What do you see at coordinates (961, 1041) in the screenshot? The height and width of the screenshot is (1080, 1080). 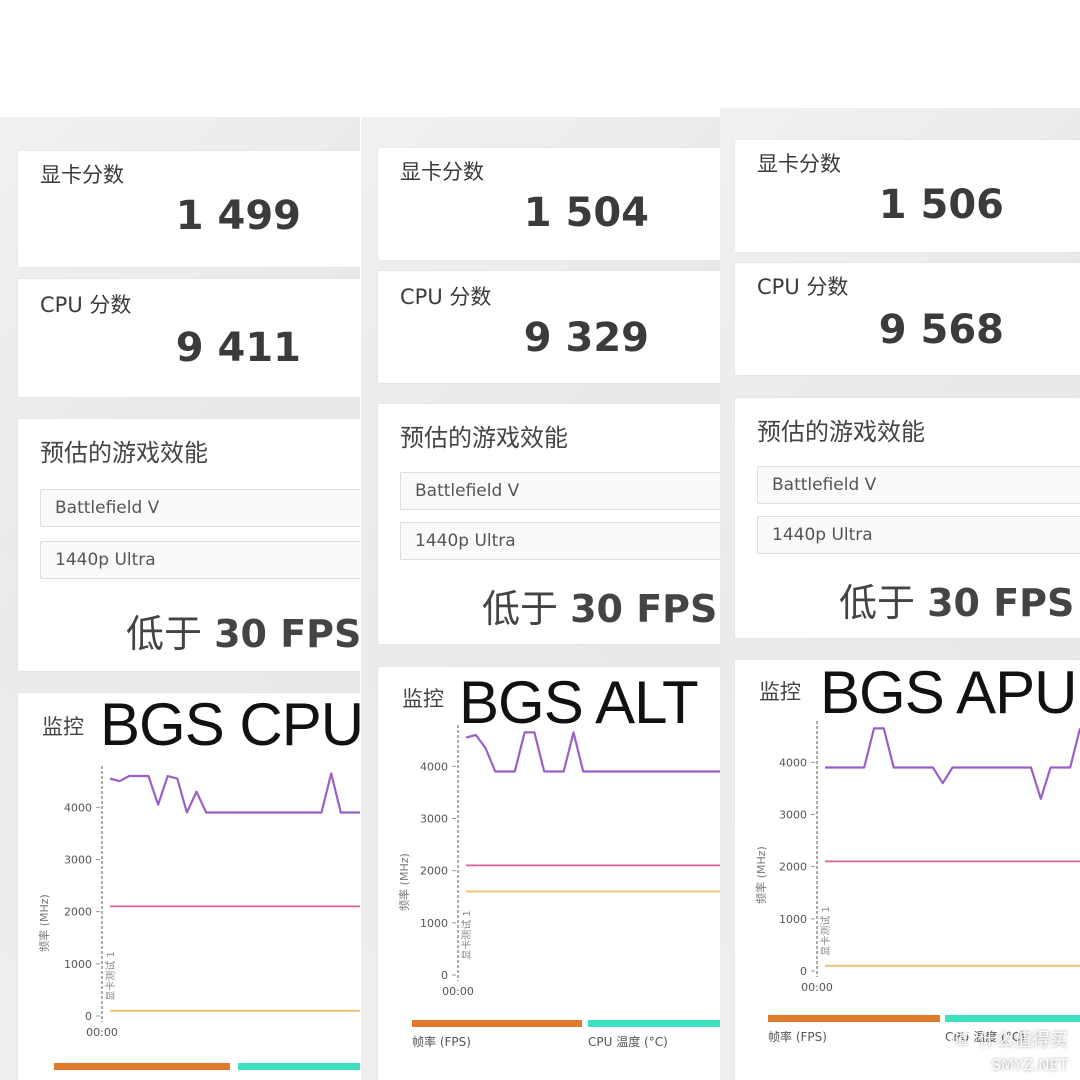 I see `watermark-logo-icon: 值` at bounding box center [961, 1041].